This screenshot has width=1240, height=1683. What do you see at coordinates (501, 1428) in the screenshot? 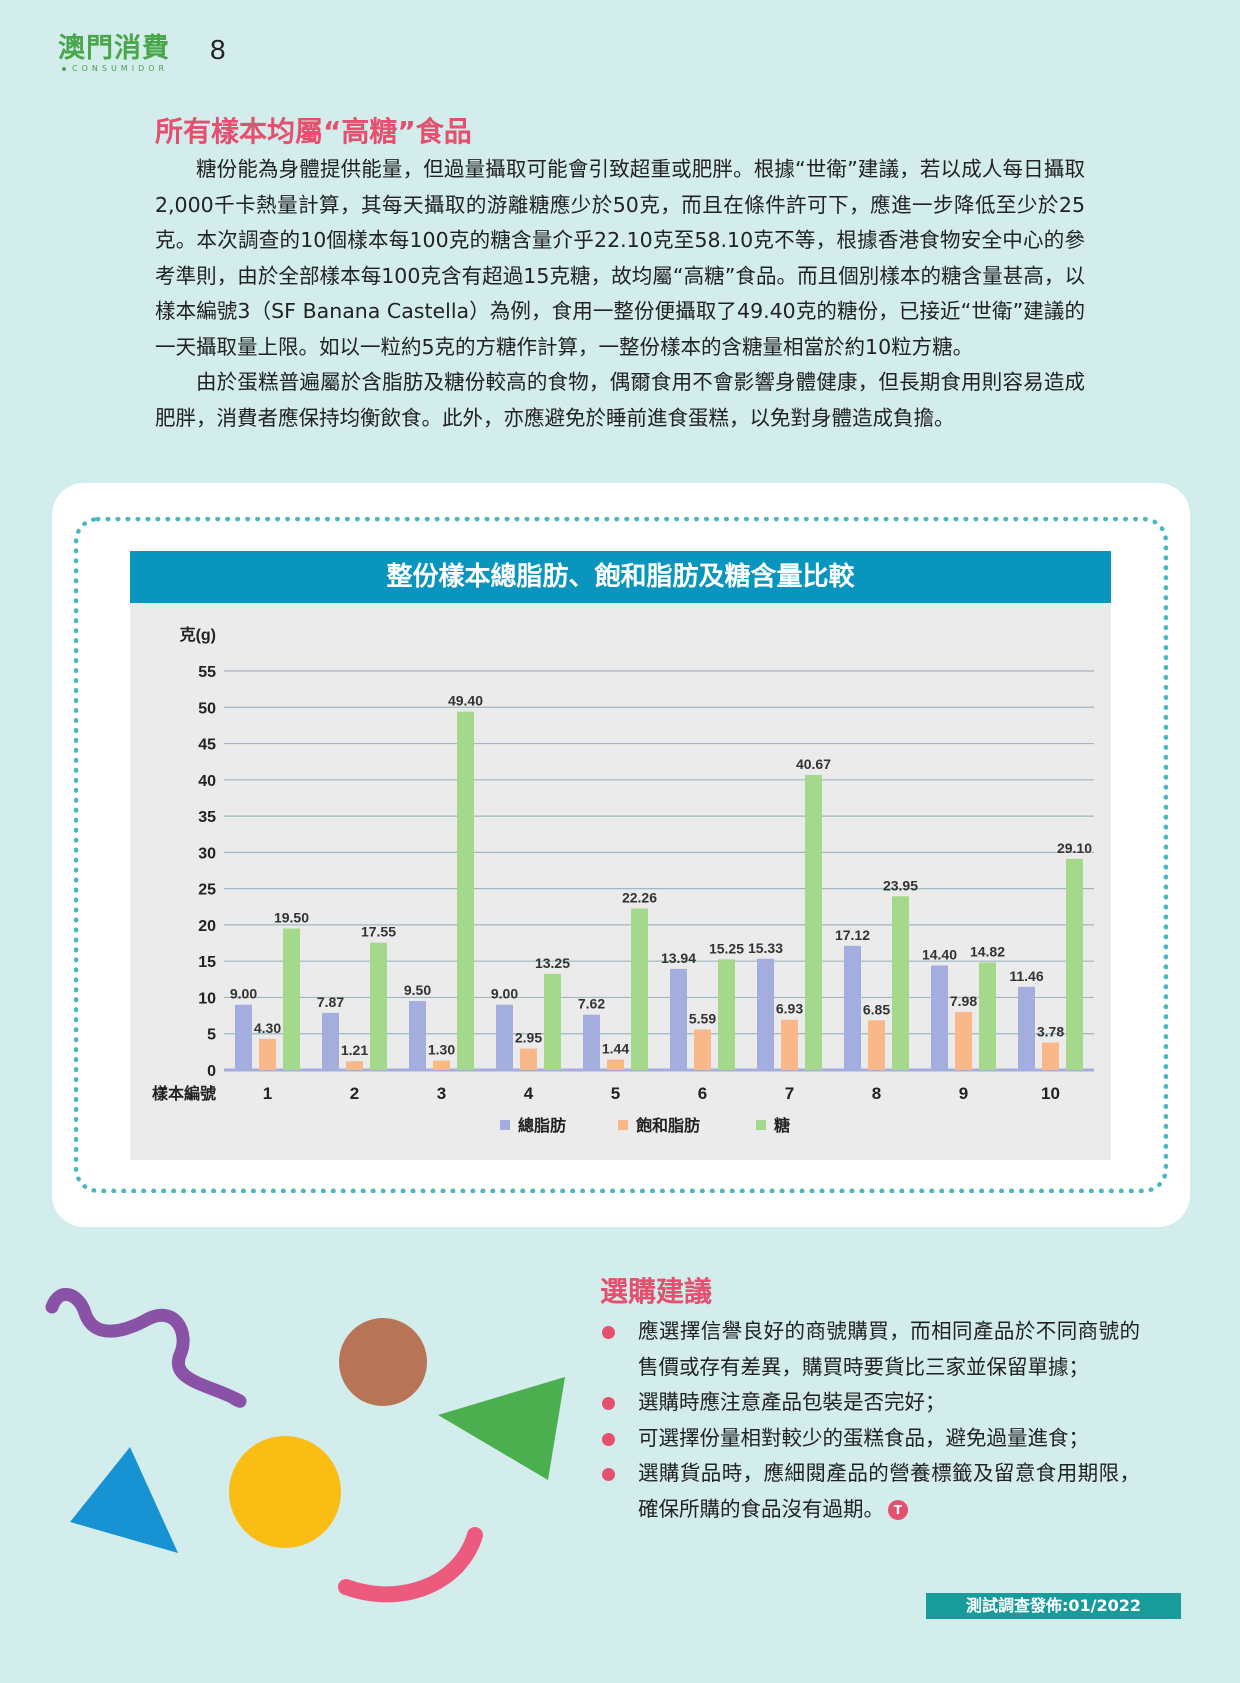
I see `green-triangle-shape` at bounding box center [501, 1428].